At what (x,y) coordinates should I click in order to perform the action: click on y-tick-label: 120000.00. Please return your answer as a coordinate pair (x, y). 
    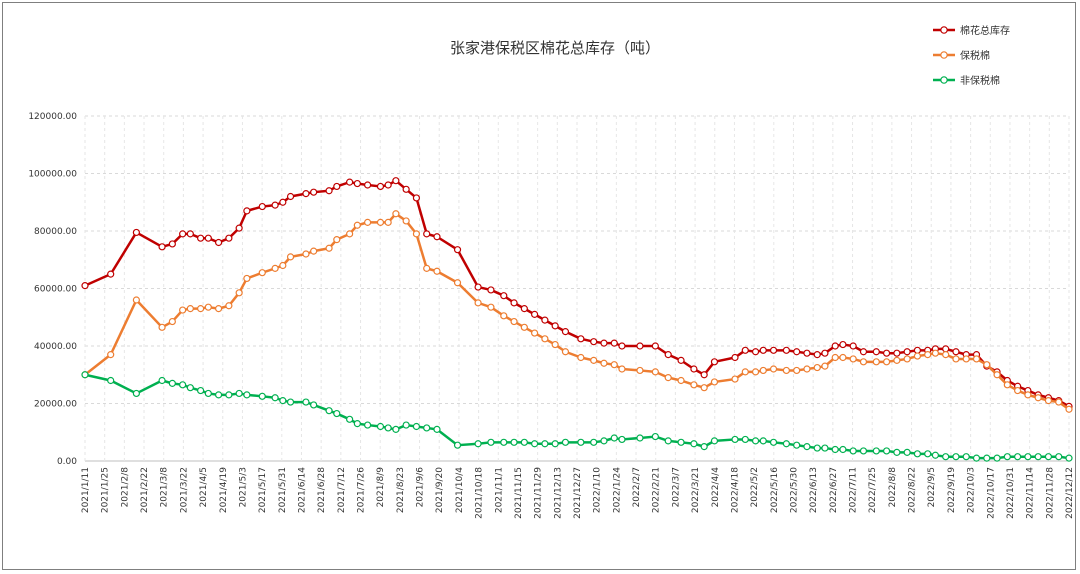
    Looking at the image, I should click on (52, 117).